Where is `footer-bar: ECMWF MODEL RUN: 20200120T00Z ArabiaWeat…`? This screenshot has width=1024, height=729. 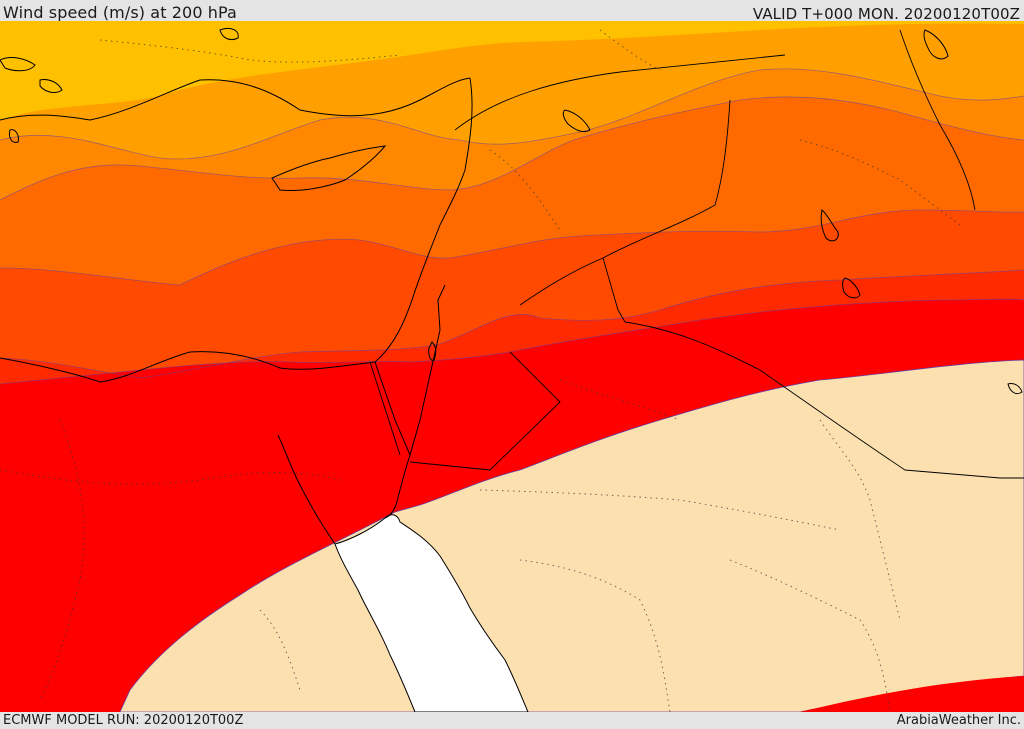
footer-bar: ECMWF MODEL RUN: 20200120T00Z ArabiaWeat… is located at coordinates (512, 720).